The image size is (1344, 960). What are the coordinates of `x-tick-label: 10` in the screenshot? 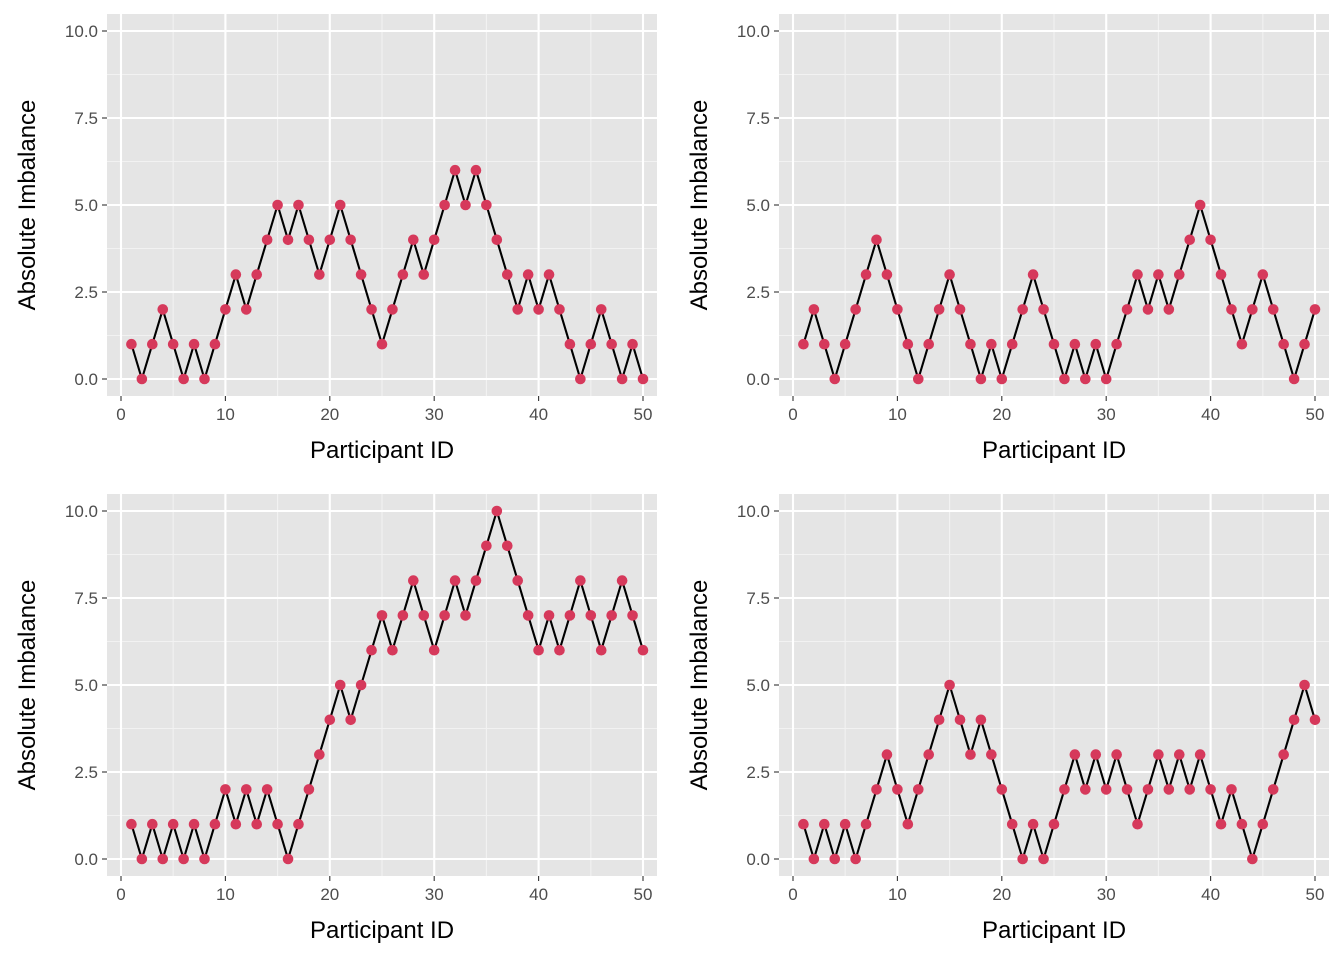 It's located at (897, 894).